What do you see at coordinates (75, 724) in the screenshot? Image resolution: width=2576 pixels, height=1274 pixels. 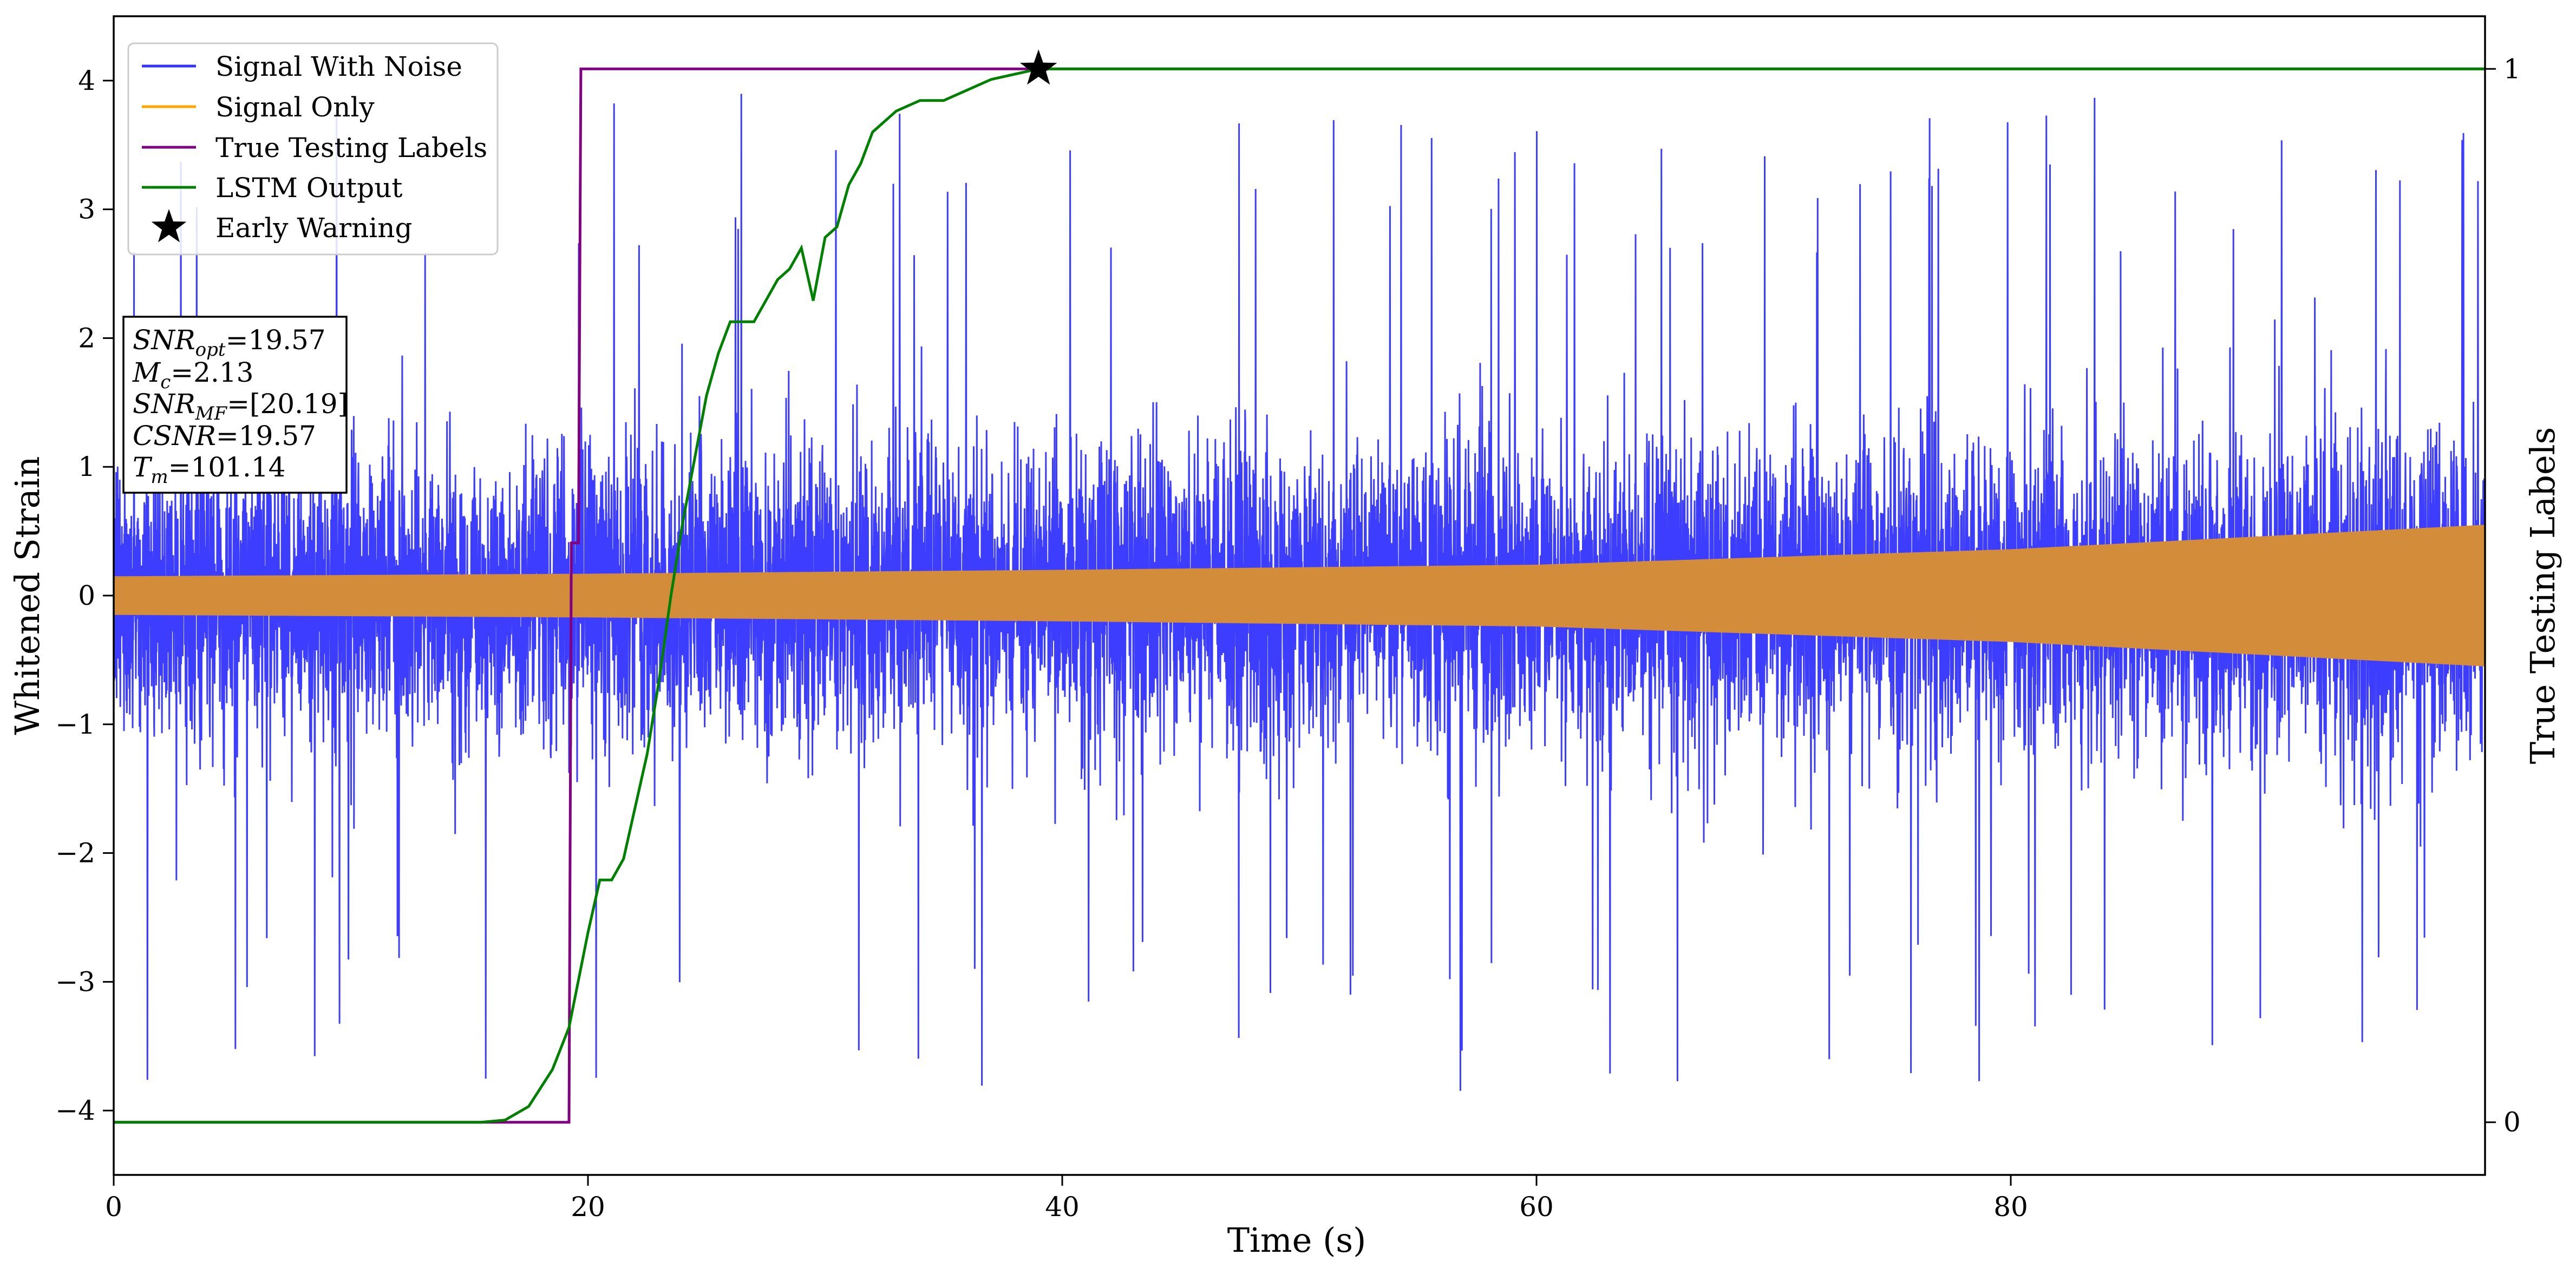 I see `y-tick-label--1: −1` at bounding box center [75, 724].